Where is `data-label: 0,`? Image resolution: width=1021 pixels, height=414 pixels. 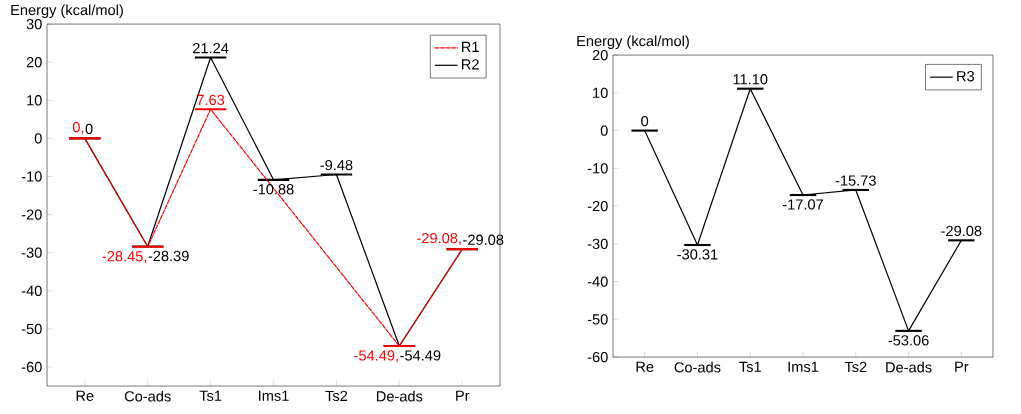 data-label: 0, is located at coordinates (78, 128).